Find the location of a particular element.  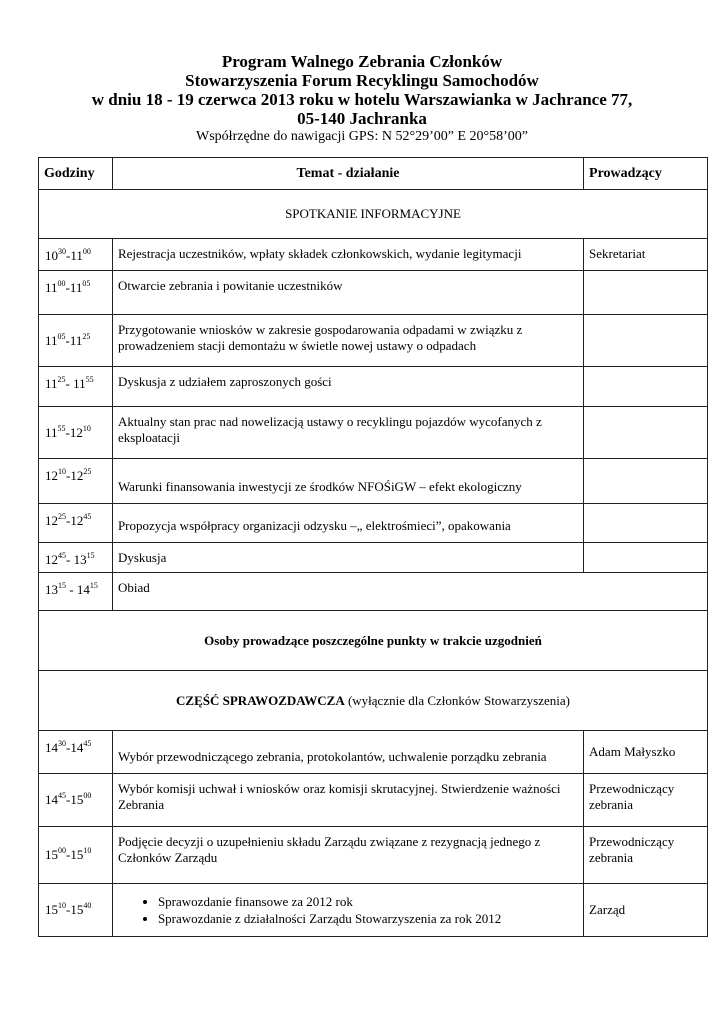

table-header-row: Godziny Temat - działanie Prowadzący is located at coordinates (373, 173).